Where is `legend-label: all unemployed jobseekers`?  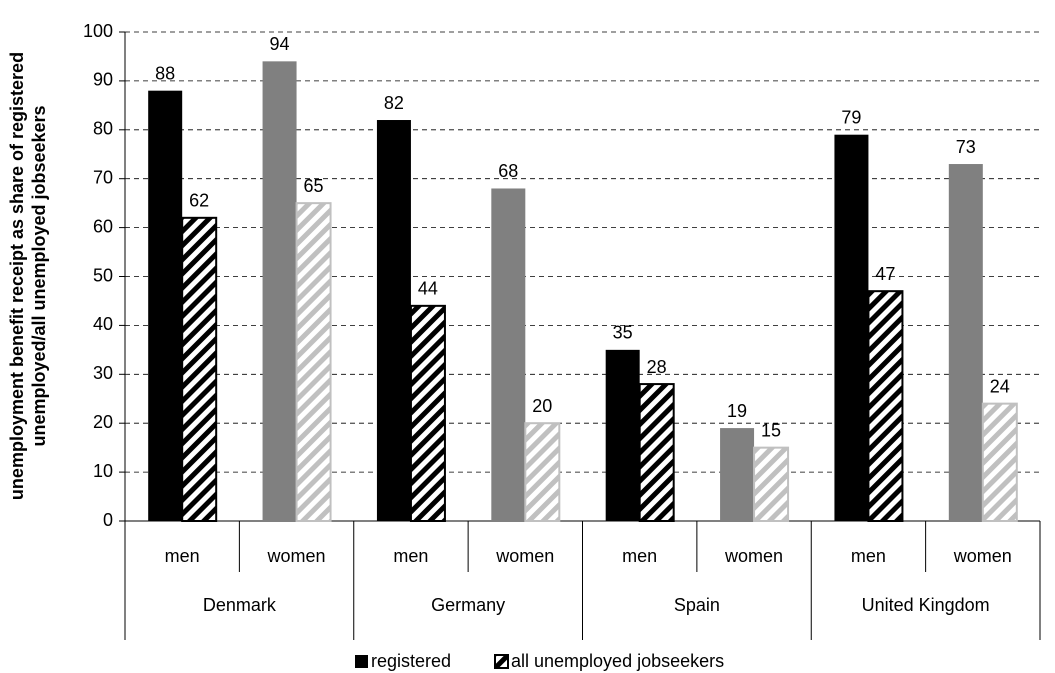
legend-label: all unemployed jobseekers is located at coordinates (617, 661).